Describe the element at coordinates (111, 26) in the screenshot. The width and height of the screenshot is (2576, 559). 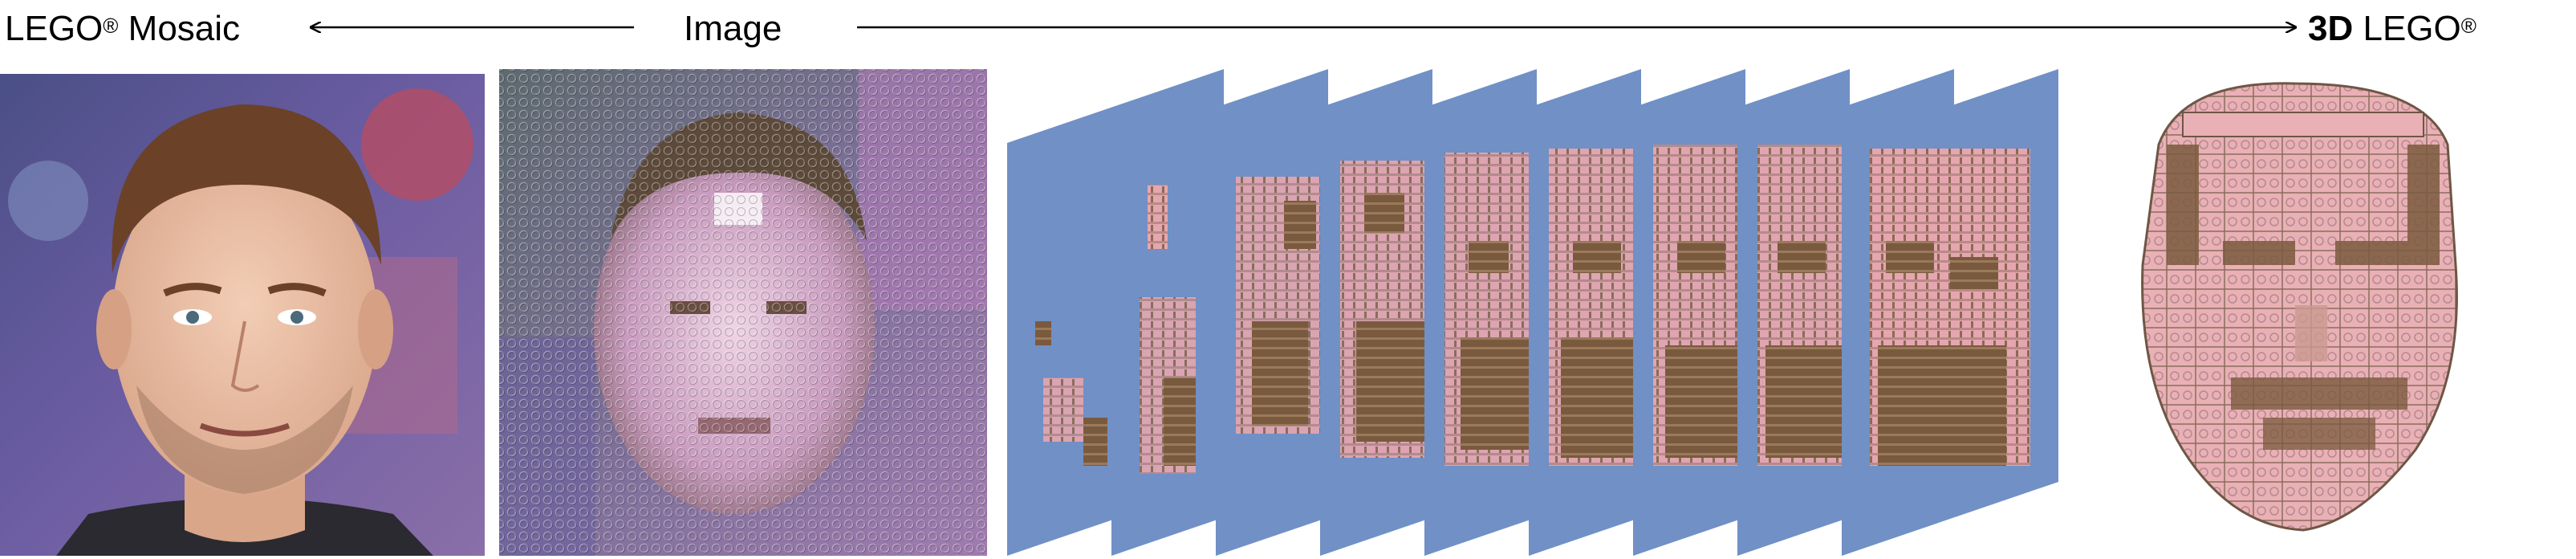
I see `registered-mark: ®` at that location.